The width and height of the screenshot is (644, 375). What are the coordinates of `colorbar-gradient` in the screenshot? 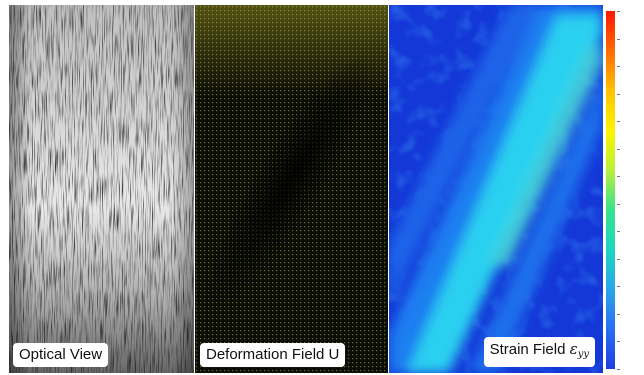 It's located at (610, 190).